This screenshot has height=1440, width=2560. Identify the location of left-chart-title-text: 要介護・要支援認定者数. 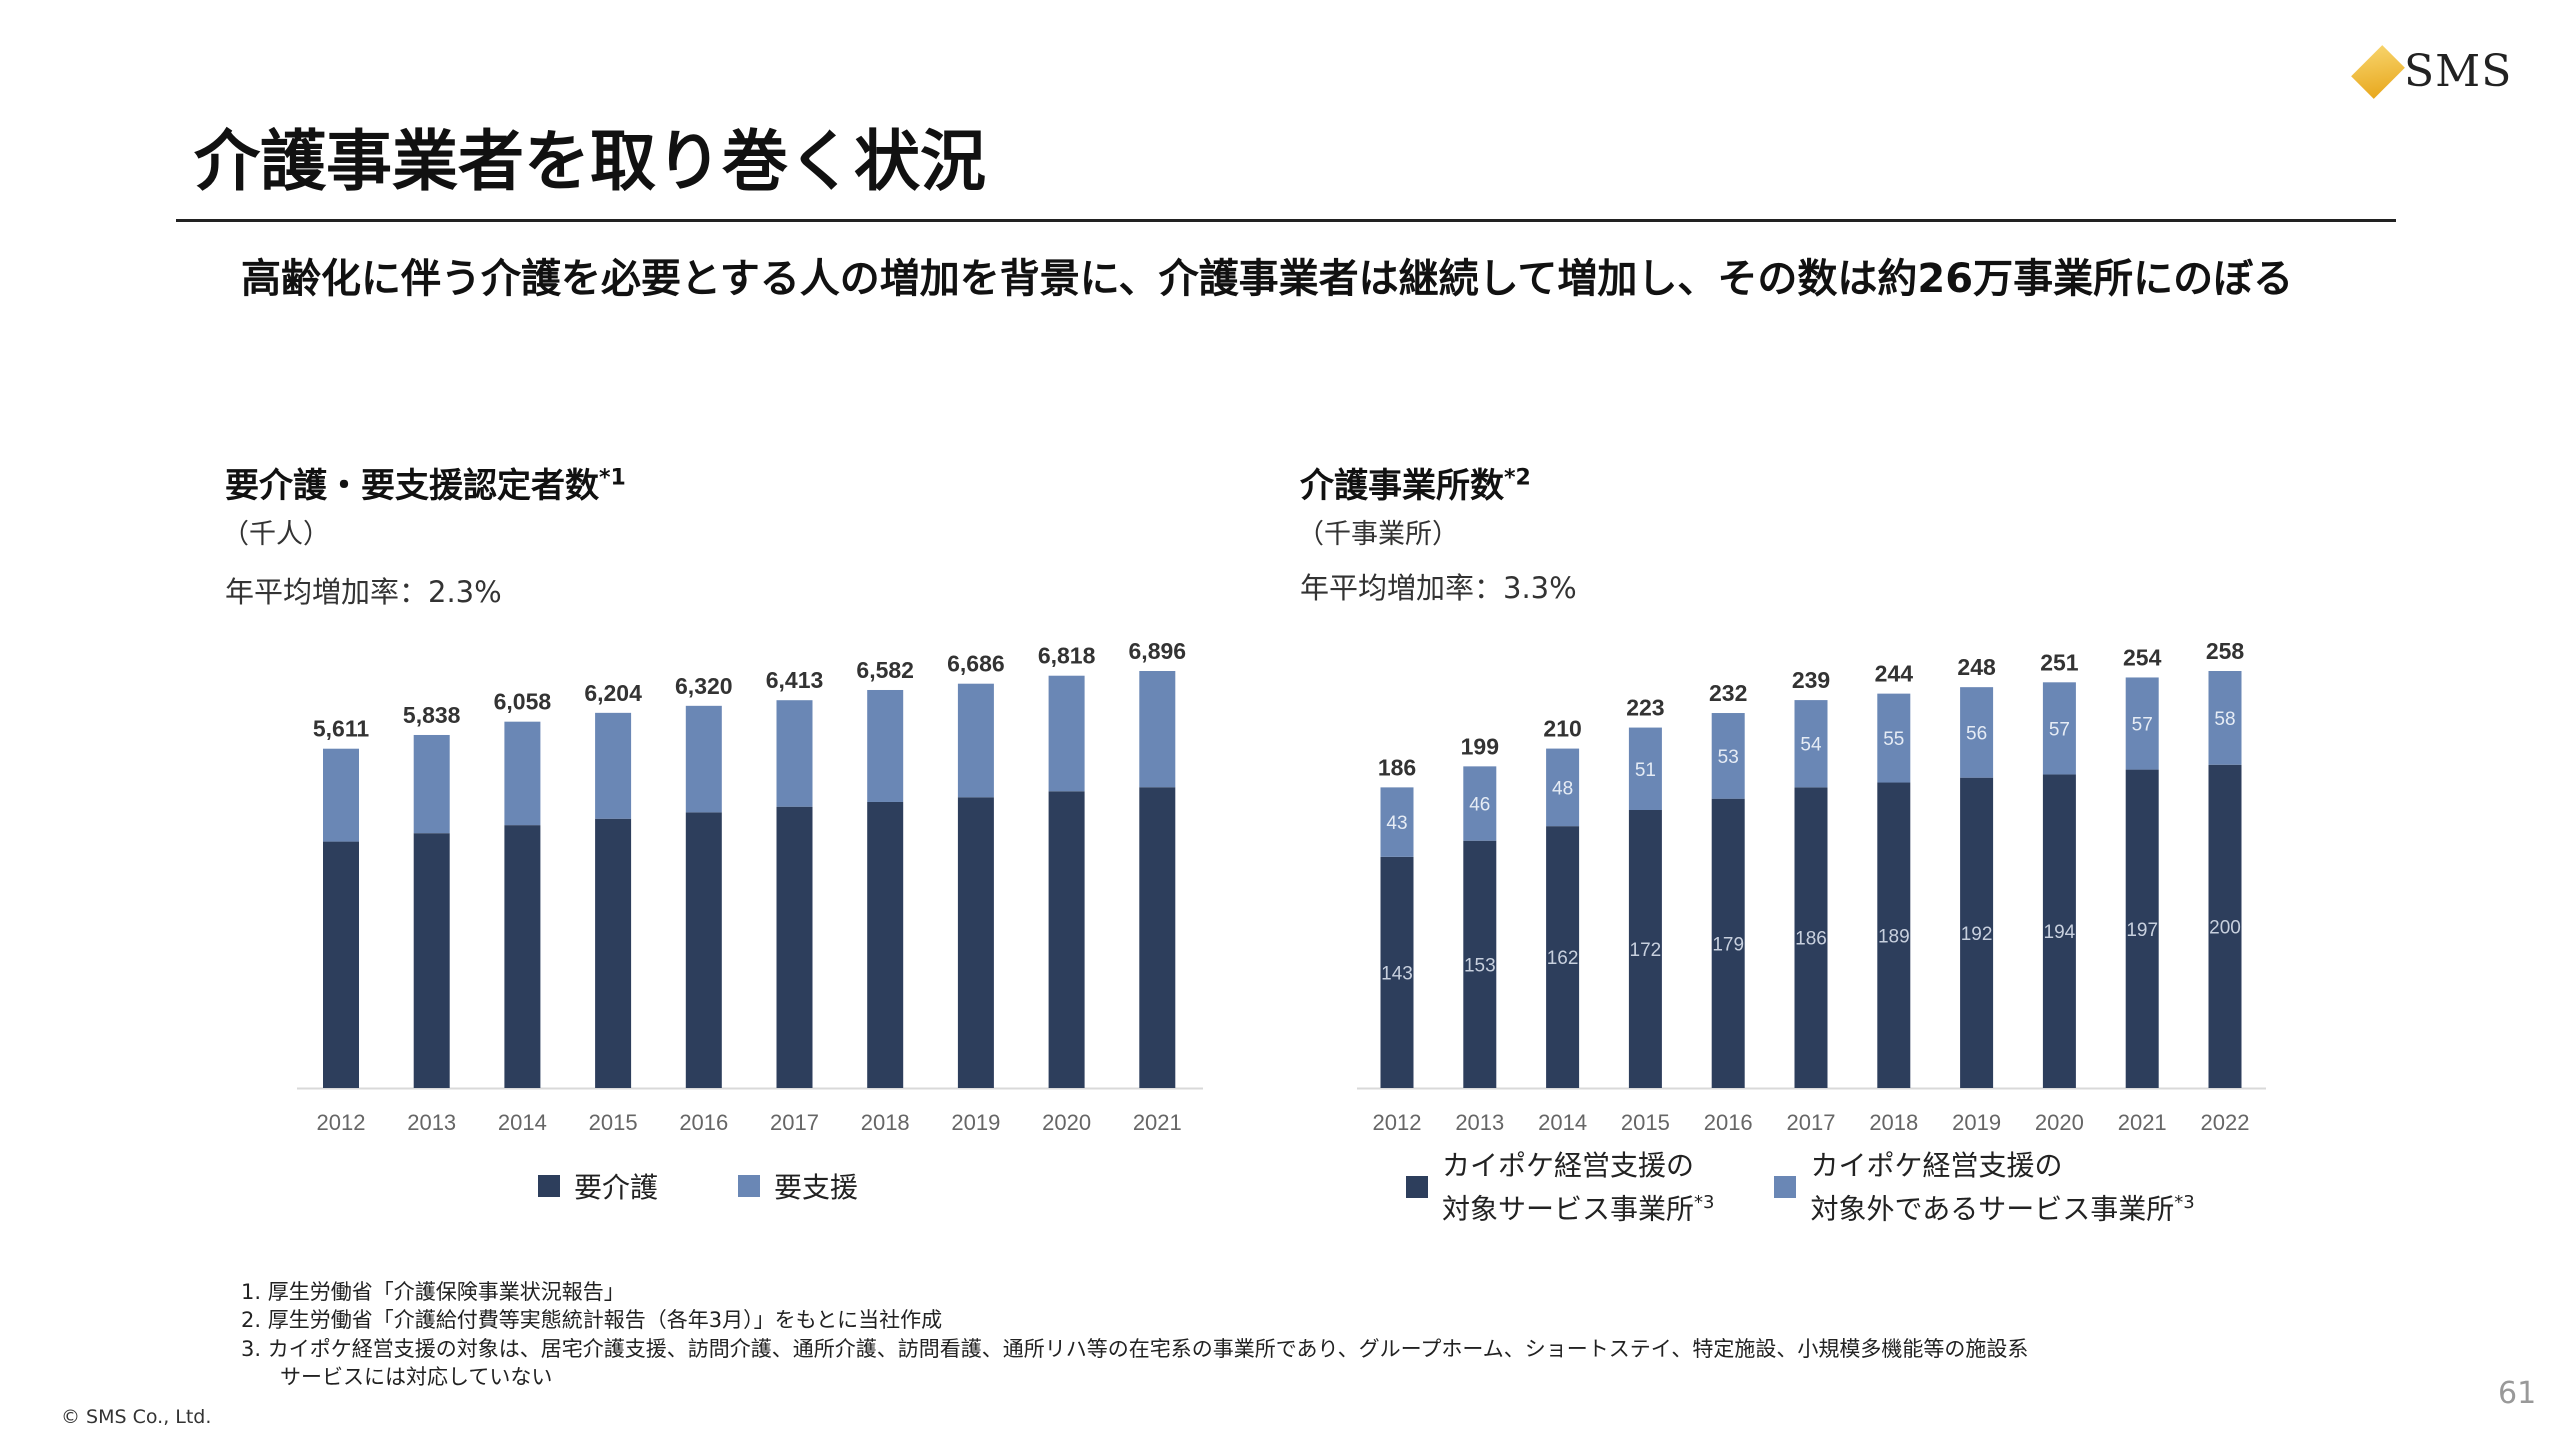
(412, 486).